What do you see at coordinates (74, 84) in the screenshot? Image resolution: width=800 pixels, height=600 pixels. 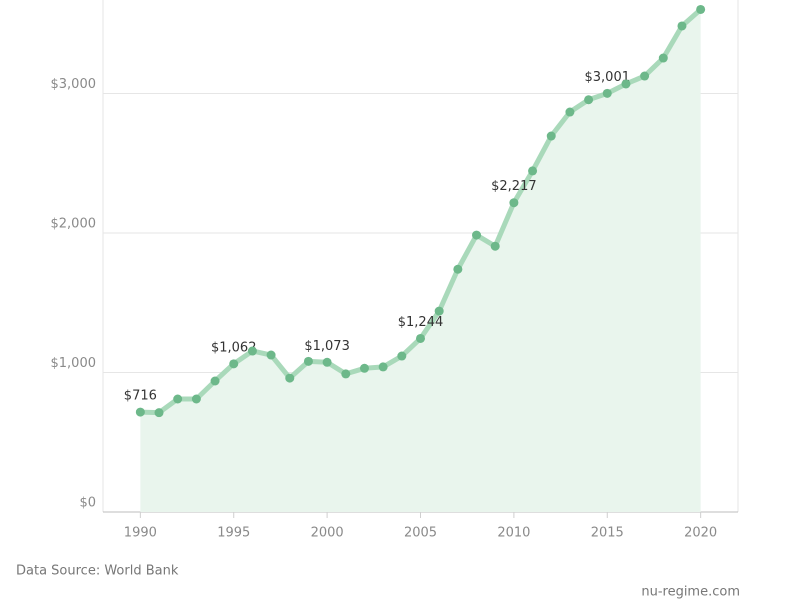 I see `y-tick-label: $3,000` at bounding box center [74, 84].